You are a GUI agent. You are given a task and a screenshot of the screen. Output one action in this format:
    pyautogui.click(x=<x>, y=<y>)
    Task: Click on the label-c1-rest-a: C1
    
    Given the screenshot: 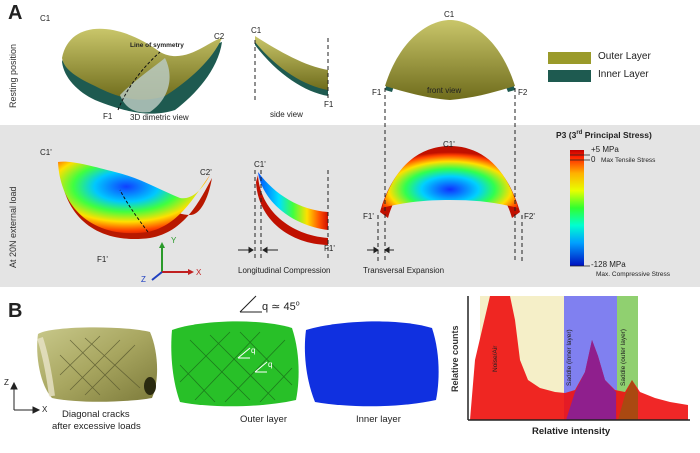 What is the action you would take?
    pyautogui.click(x=45, y=18)
    